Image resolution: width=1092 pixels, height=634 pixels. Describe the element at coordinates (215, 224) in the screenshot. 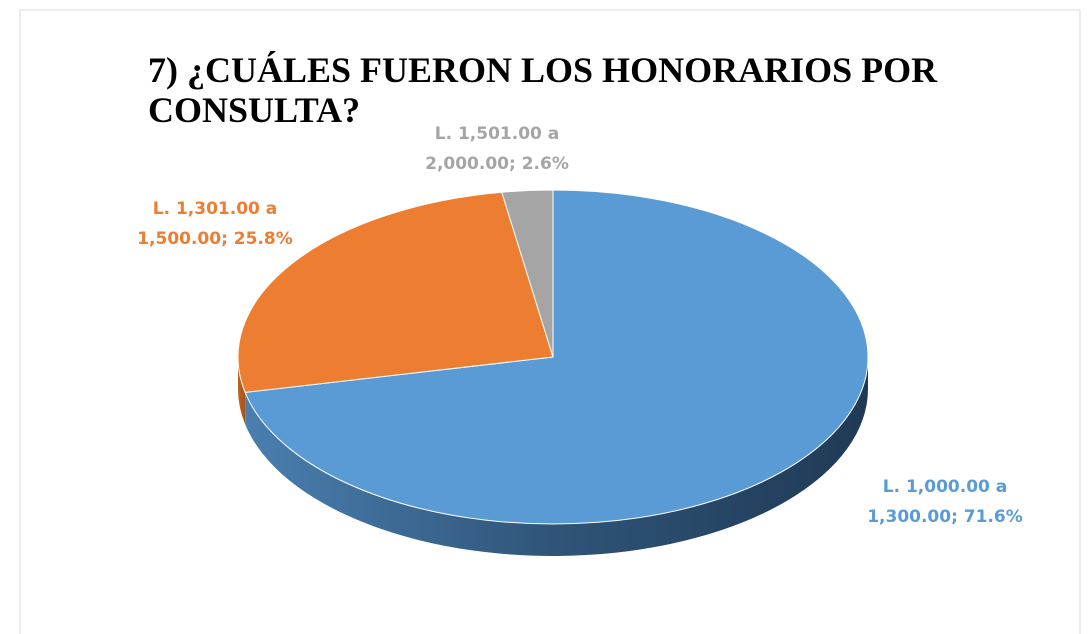

I see `data-label: L. 1,301.00 a 1,500.00; 25.8%` at that location.